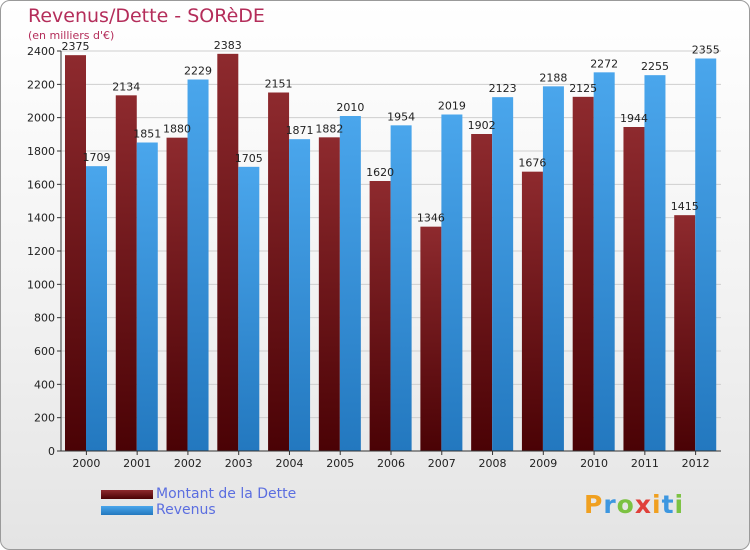  Describe the element at coordinates (583, 273) in the screenshot. I see `bar-dette-2010` at that location.